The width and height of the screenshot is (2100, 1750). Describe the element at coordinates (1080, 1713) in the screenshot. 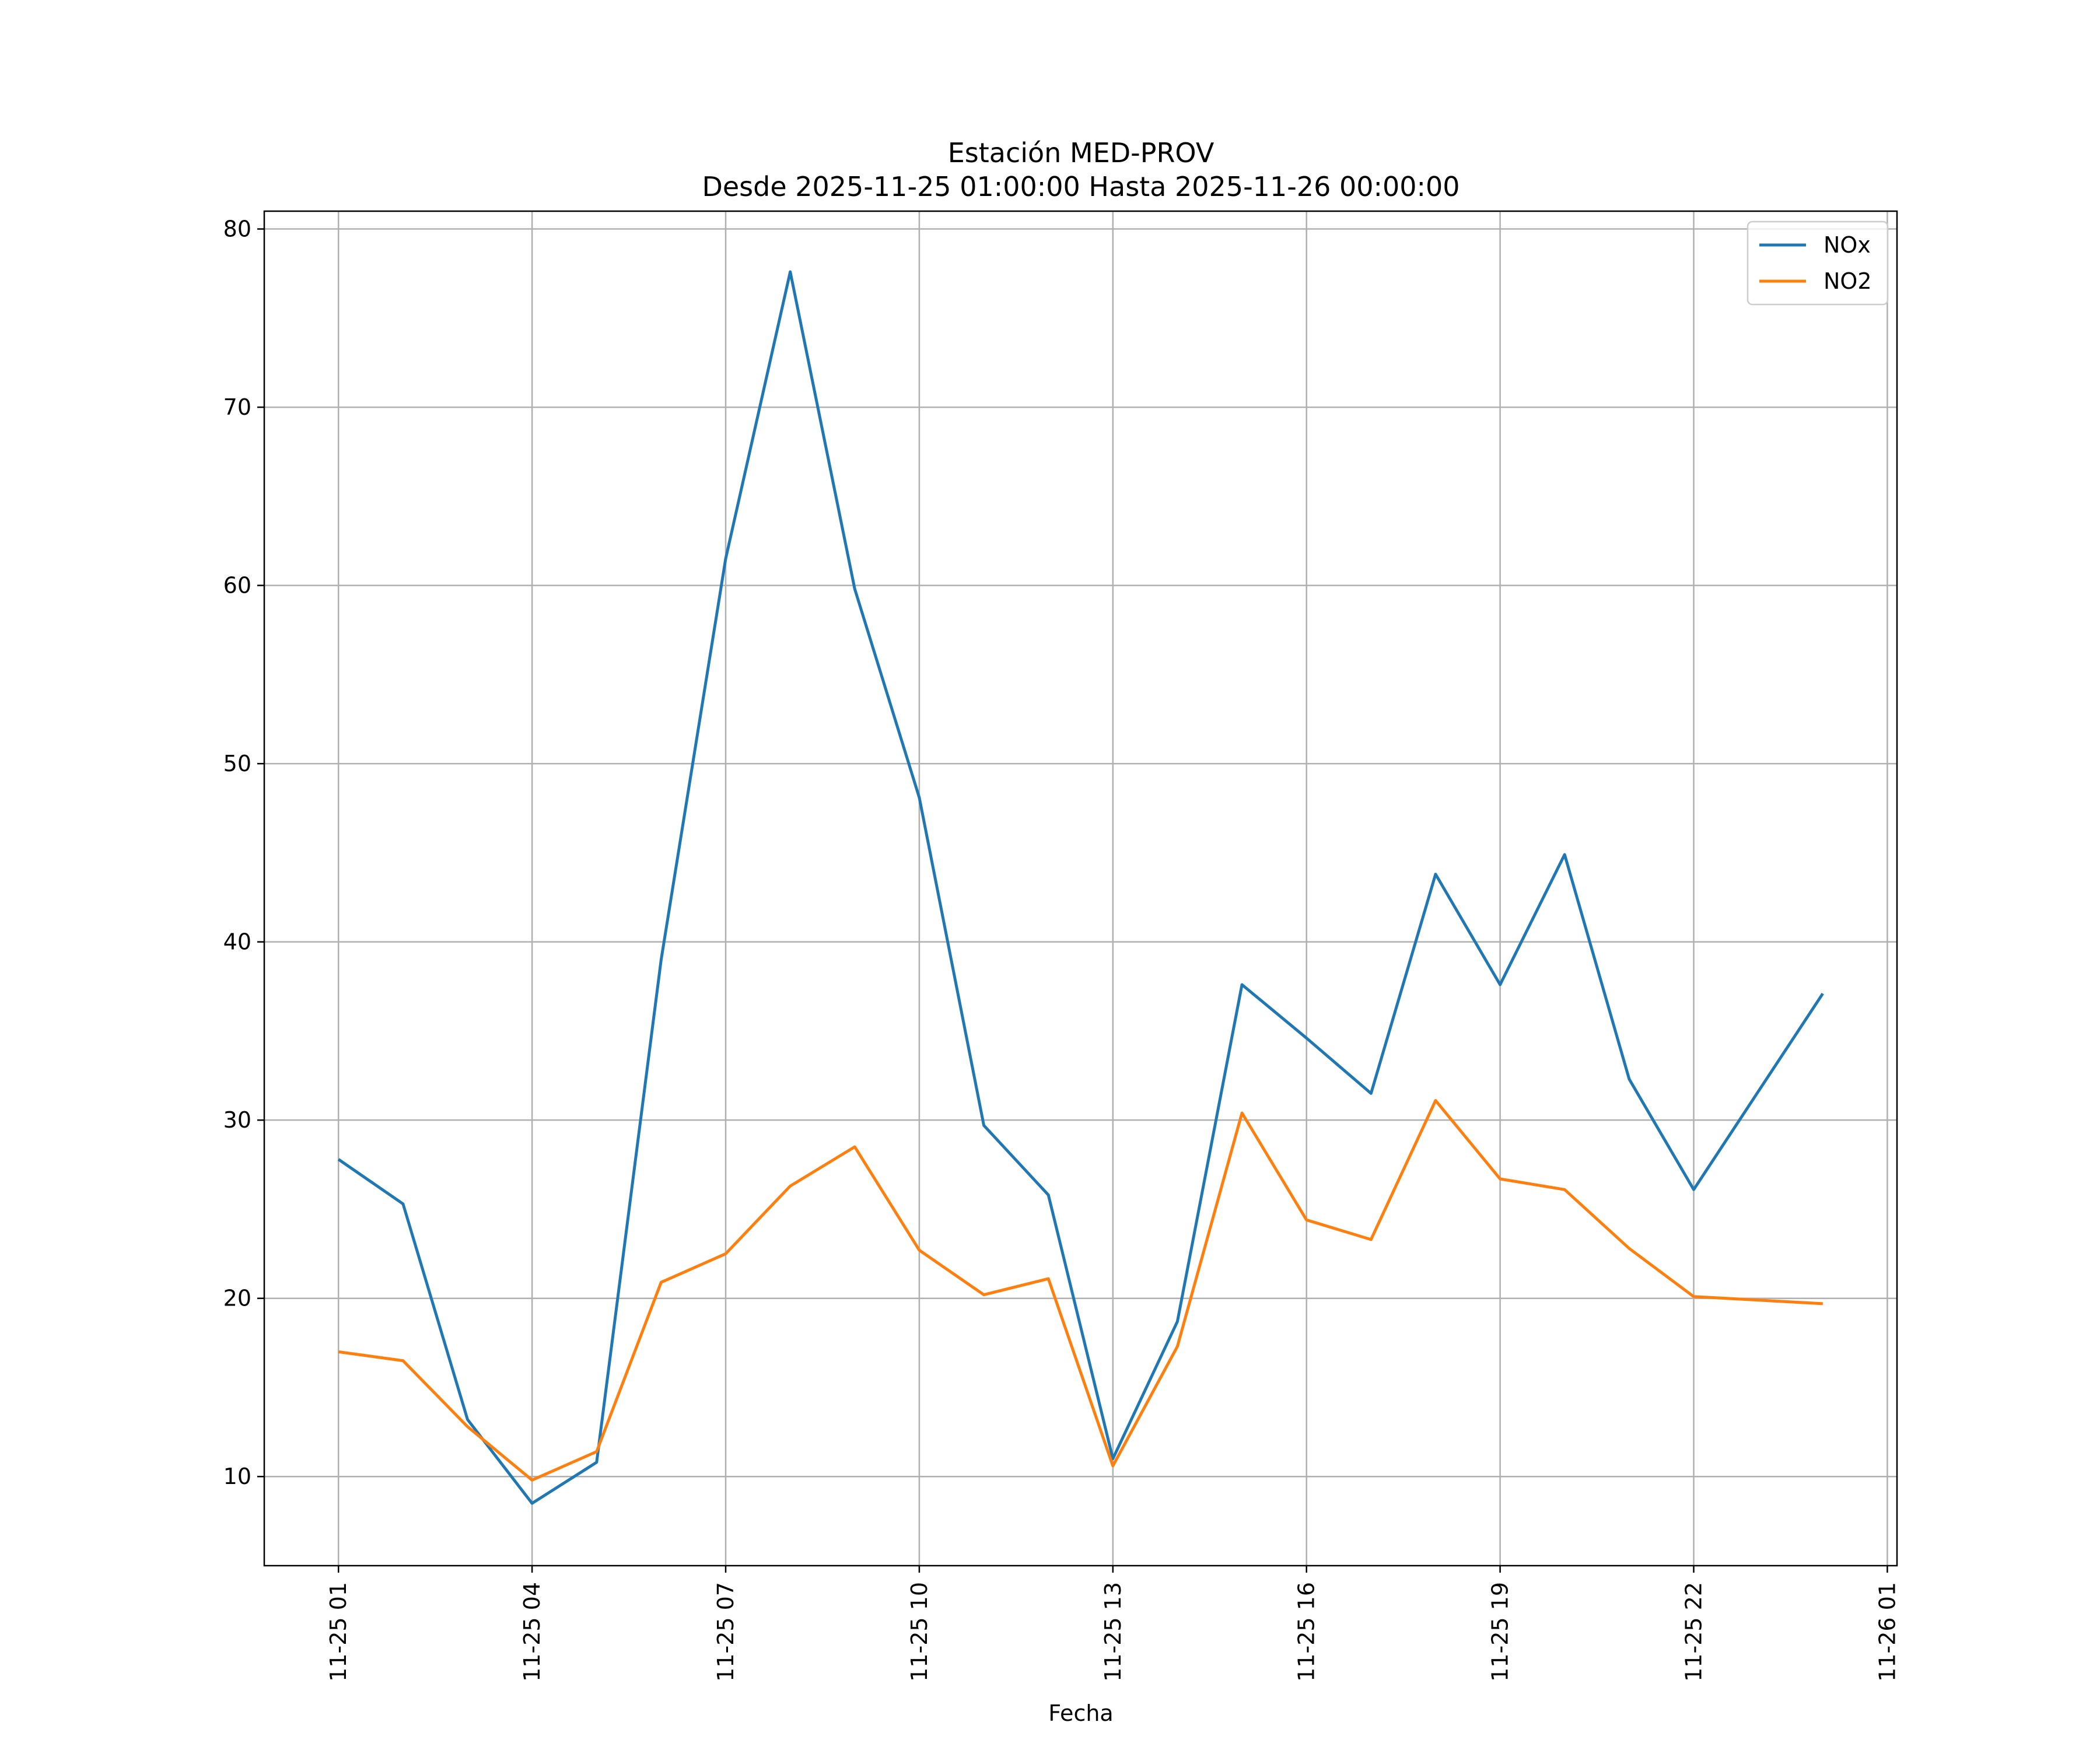

I see `x-axis-label: Fecha` at that location.